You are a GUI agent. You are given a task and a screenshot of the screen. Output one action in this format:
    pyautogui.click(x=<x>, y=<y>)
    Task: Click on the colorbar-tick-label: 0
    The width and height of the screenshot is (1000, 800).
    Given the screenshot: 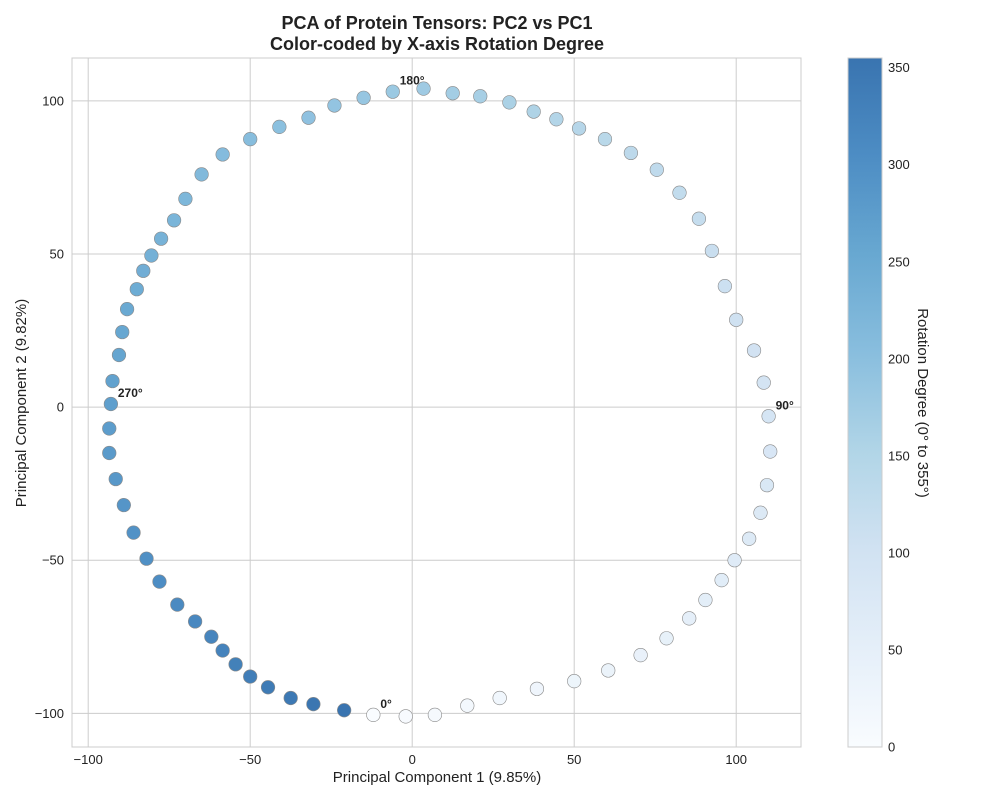 What is the action you would take?
    pyautogui.click(x=891, y=747)
    